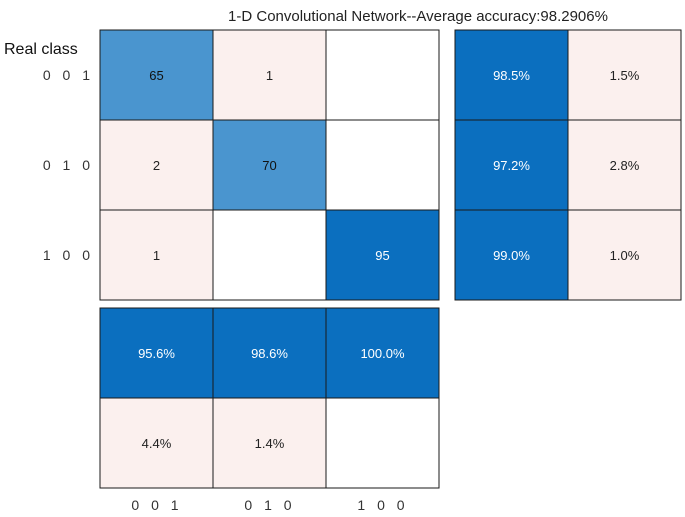 The image size is (685, 517). I want to click on matrix-cell-1-0-rect, so click(156, 165).